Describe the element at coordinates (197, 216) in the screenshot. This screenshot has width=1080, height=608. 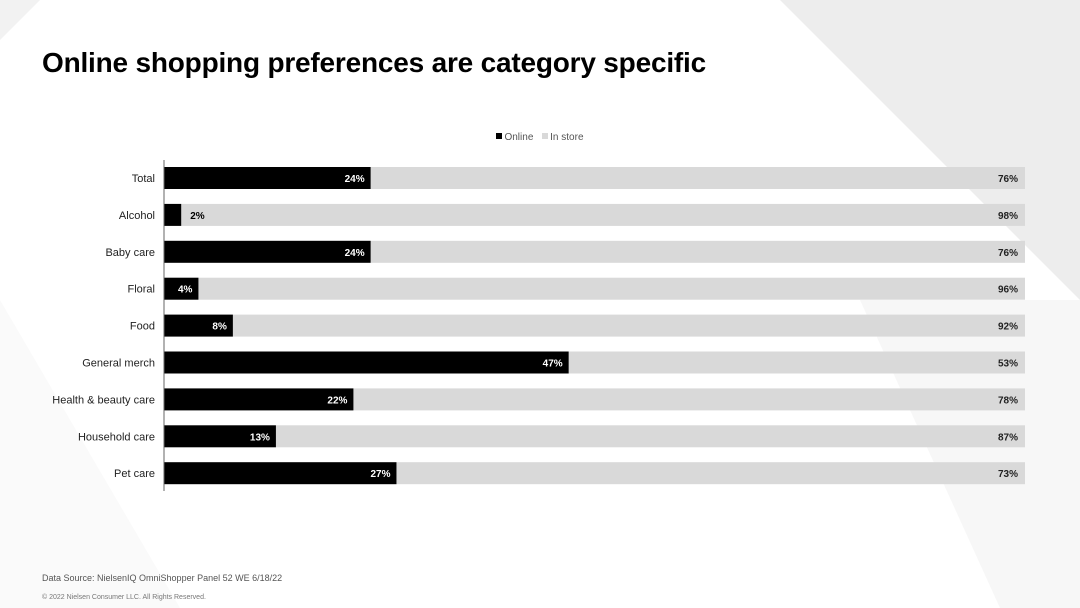
I see `data-label-online: 2%` at that location.